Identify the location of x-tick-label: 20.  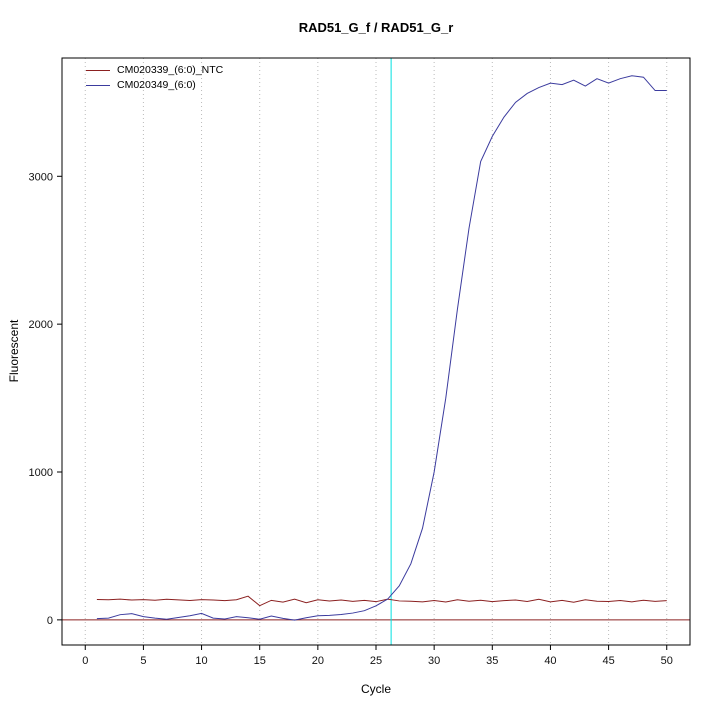
(318, 661).